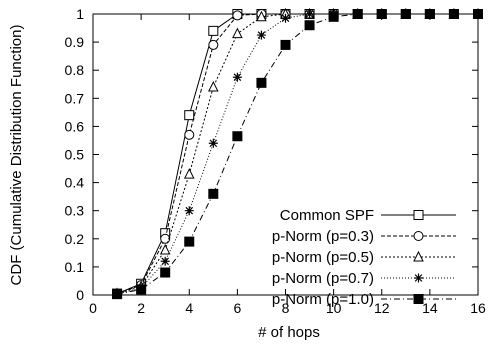 The height and width of the screenshot is (355, 493). What do you see at coordinates (323, 299) in the screenshot?
I see `legend-label: p-Norm (p=1.0)` at bounding box center [323, 299].